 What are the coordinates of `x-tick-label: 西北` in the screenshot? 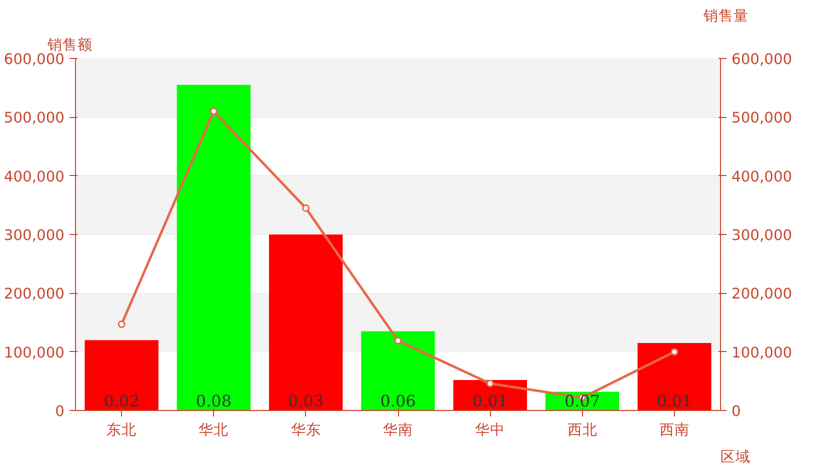 It's located at (582, 430).